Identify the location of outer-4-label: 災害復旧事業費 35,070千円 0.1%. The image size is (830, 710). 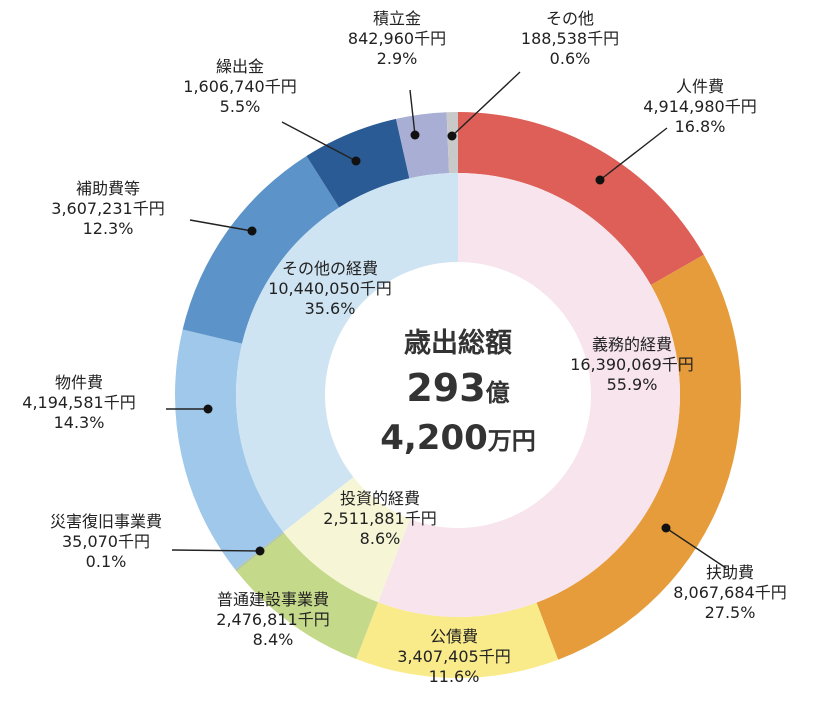
(106, 541).